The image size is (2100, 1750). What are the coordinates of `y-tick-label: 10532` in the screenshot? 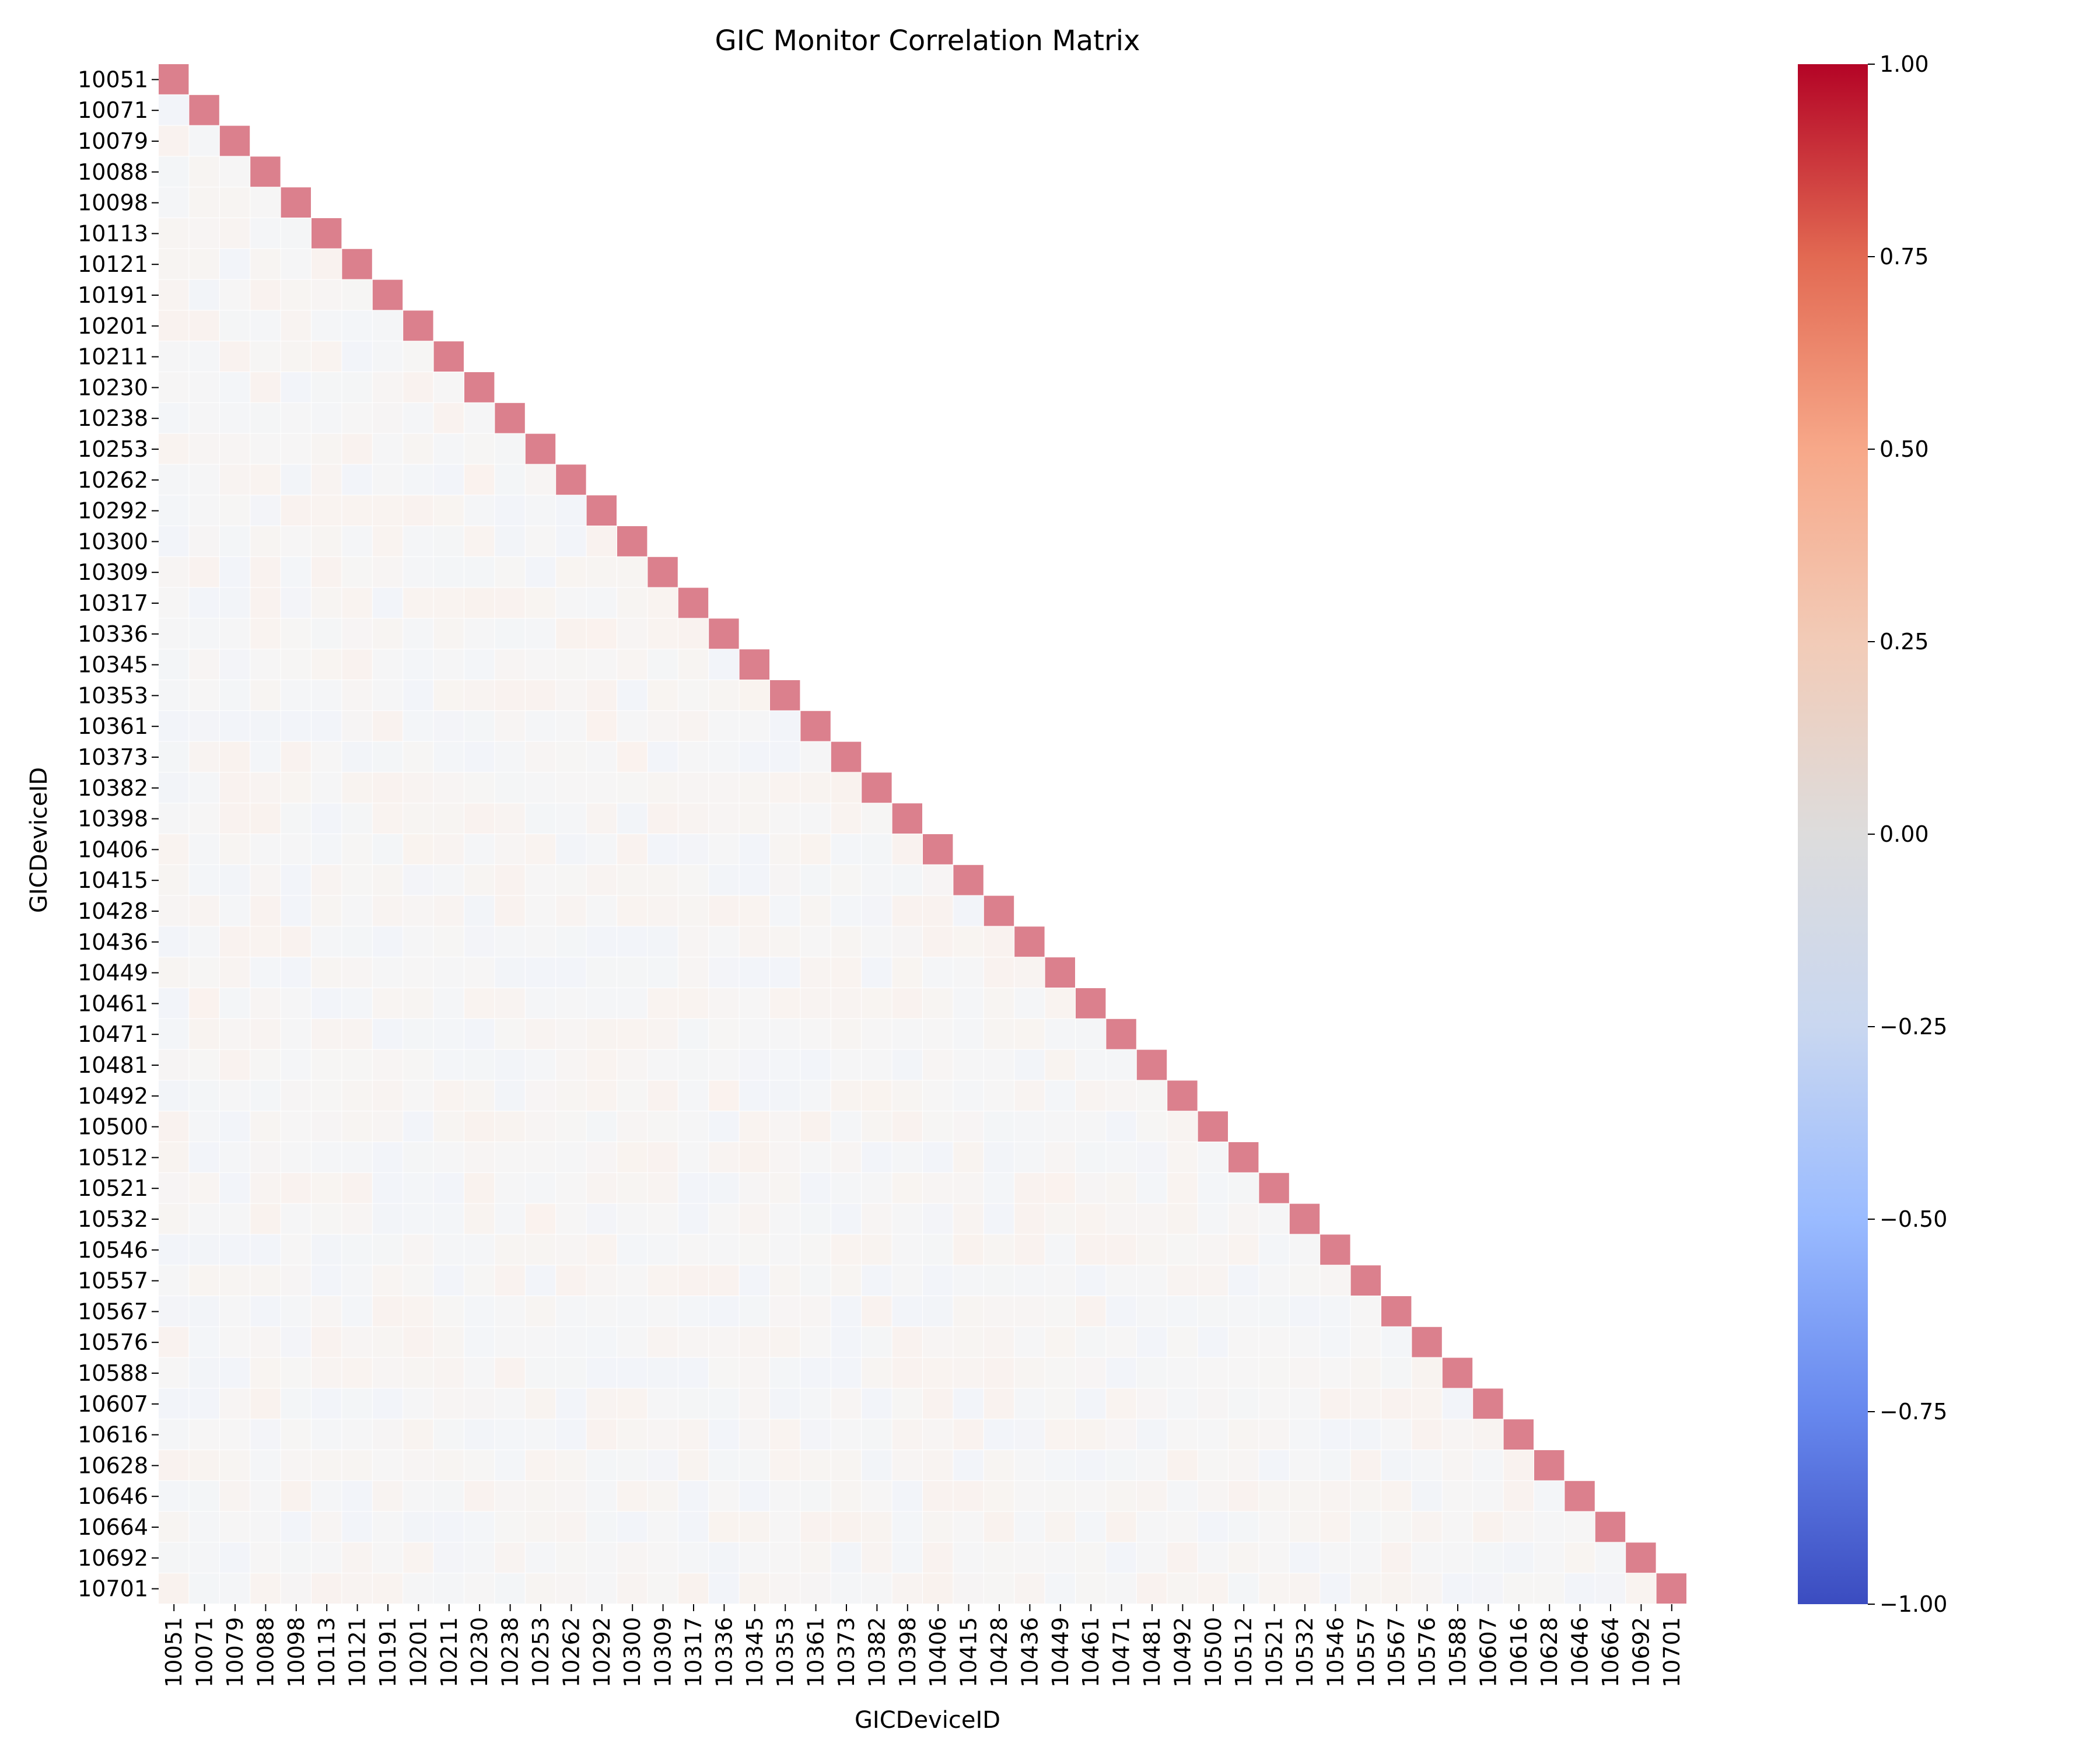 It's located at (113, 1219).